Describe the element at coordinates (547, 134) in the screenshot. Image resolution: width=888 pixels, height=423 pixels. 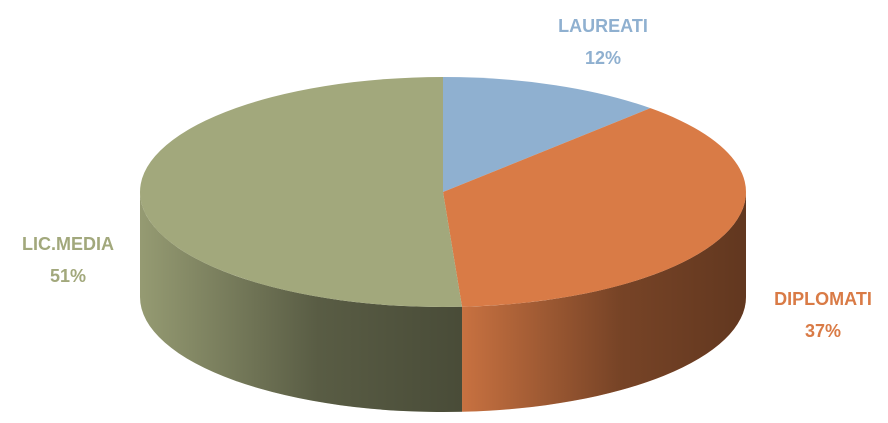
I see `slice` at that location.